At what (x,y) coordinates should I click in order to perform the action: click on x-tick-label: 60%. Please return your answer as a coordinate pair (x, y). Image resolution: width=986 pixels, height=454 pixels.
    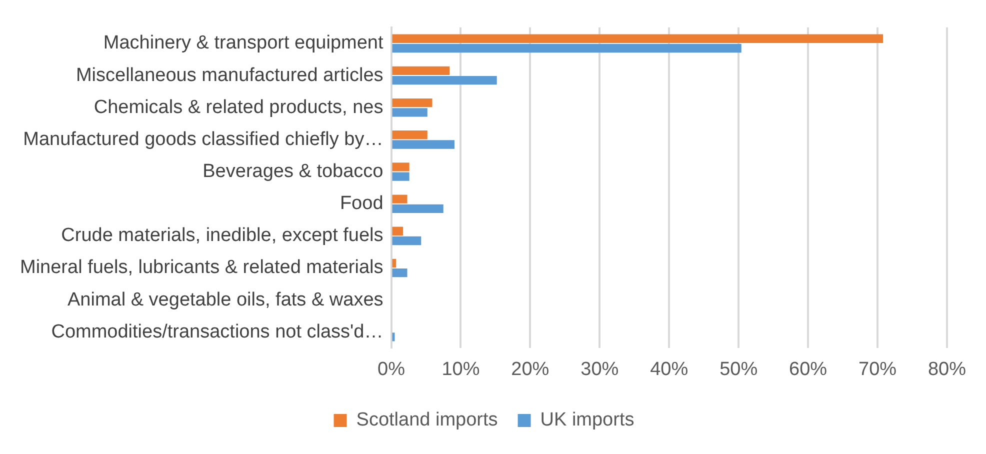
    Looking at the image, I should click on (808, 369).